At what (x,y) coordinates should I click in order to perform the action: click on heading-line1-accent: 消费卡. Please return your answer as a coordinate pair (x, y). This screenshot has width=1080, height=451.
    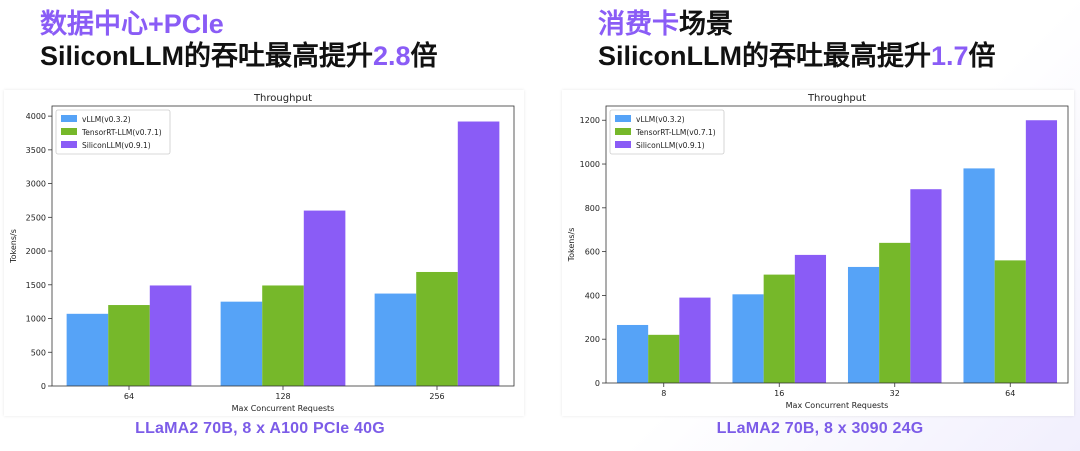
    Looking at the image, I should click on (638, 24).